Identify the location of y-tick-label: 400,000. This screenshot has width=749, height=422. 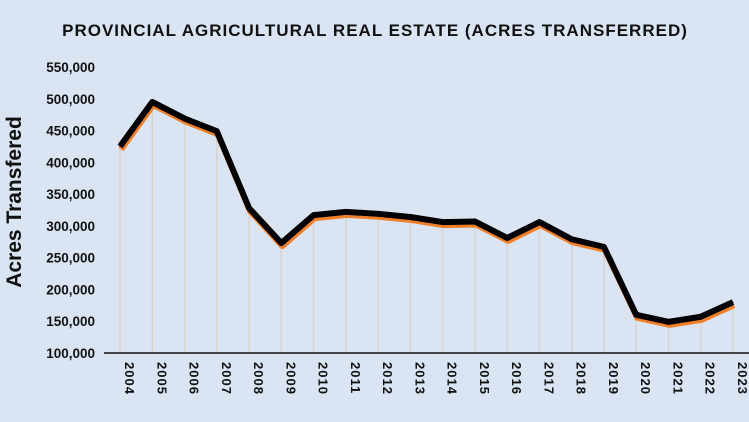
(70, 162).